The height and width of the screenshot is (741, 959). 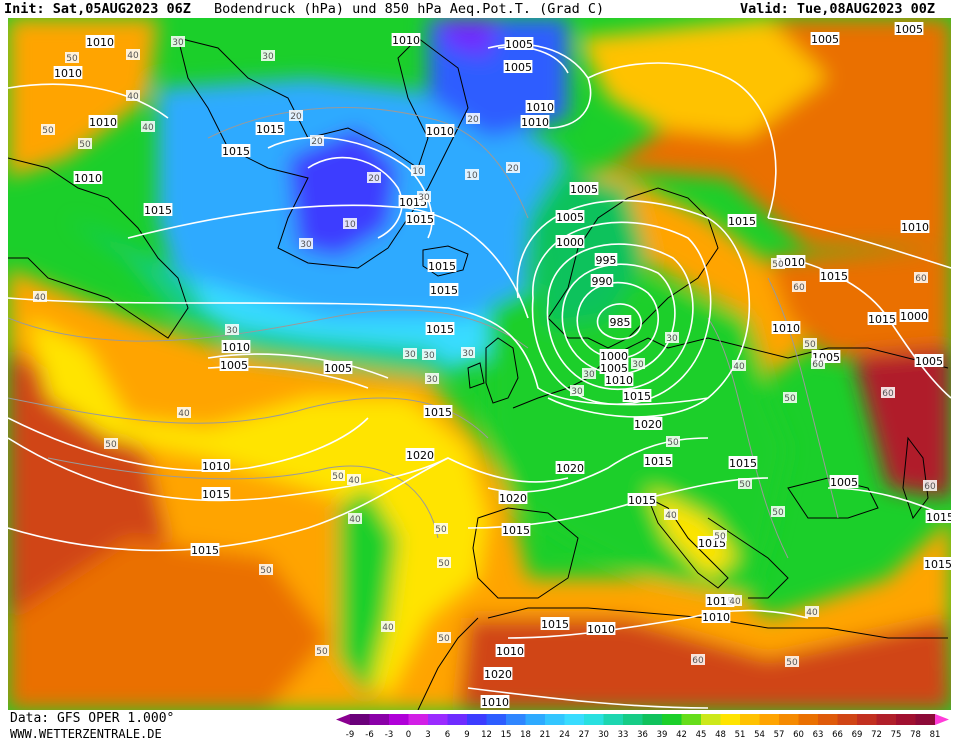 What do you see at coordinates (473, 119) in the screenshot?
I see `theta-label: 20` at bounding box center [473, 119].